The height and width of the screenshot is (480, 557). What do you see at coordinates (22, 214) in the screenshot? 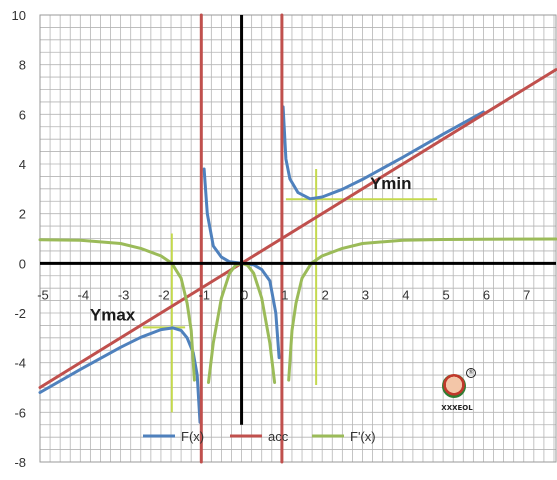
I see `y-tick-label: 2` at bounding box center [22, 214].